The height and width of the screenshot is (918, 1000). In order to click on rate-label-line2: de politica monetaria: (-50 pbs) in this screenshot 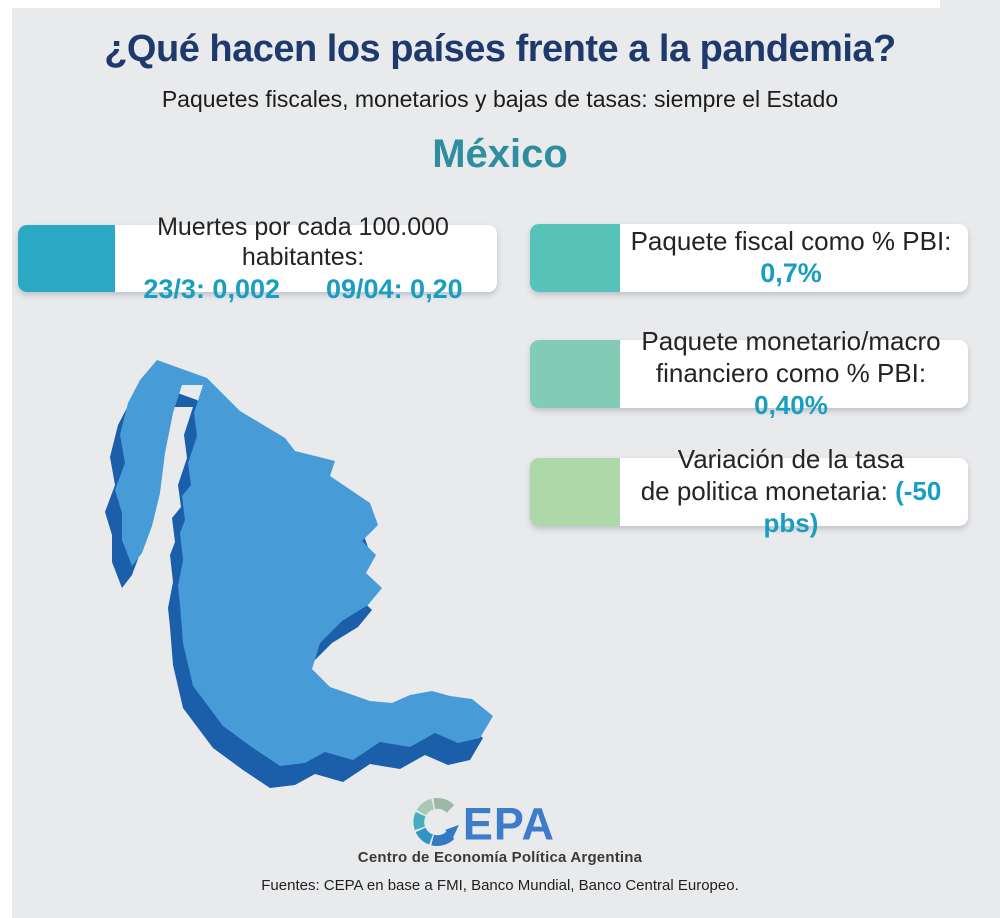, I will do `click(791, 507)`.